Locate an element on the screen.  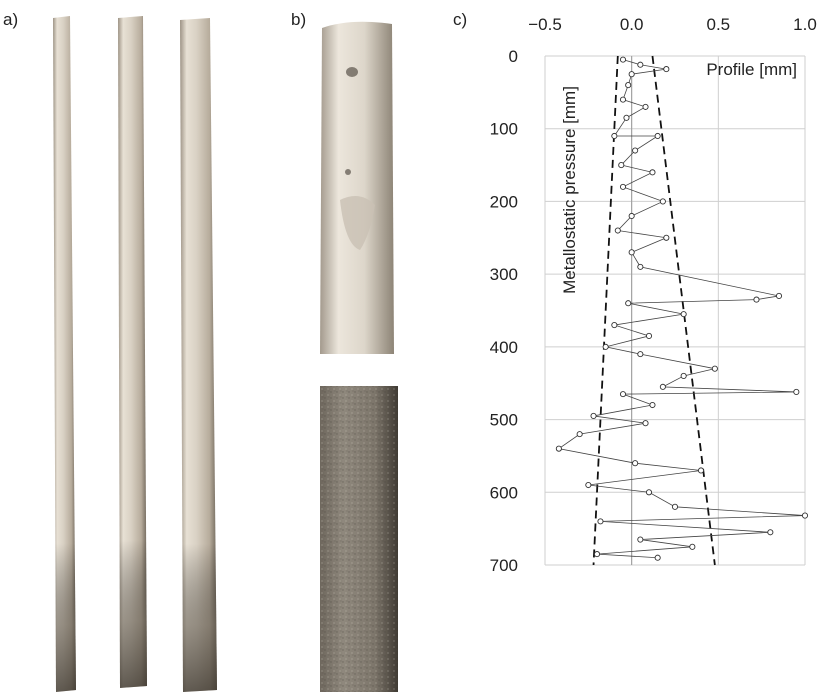
panel-label-a: a) is located at coordinates (11, 19).